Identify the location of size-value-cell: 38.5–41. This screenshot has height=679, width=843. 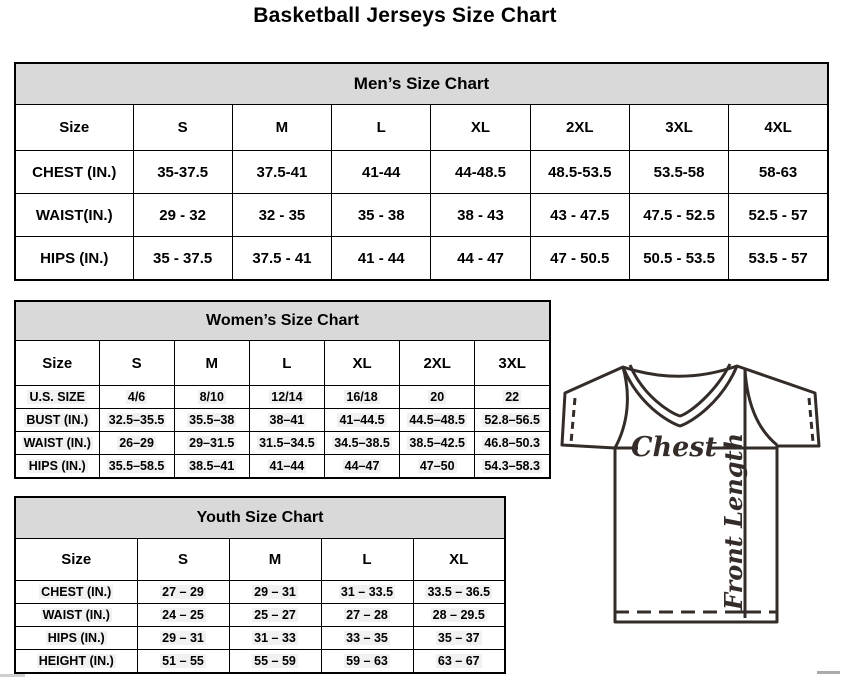
(211, 466).